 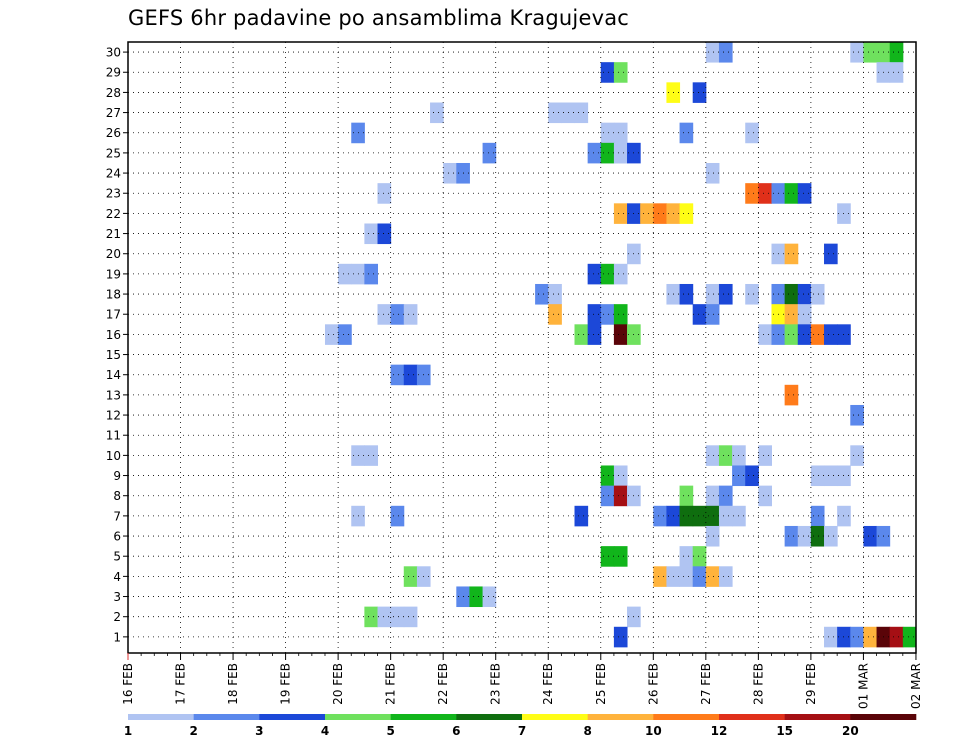 I want to click on legend-label: 3, so click(x=259, y=731).